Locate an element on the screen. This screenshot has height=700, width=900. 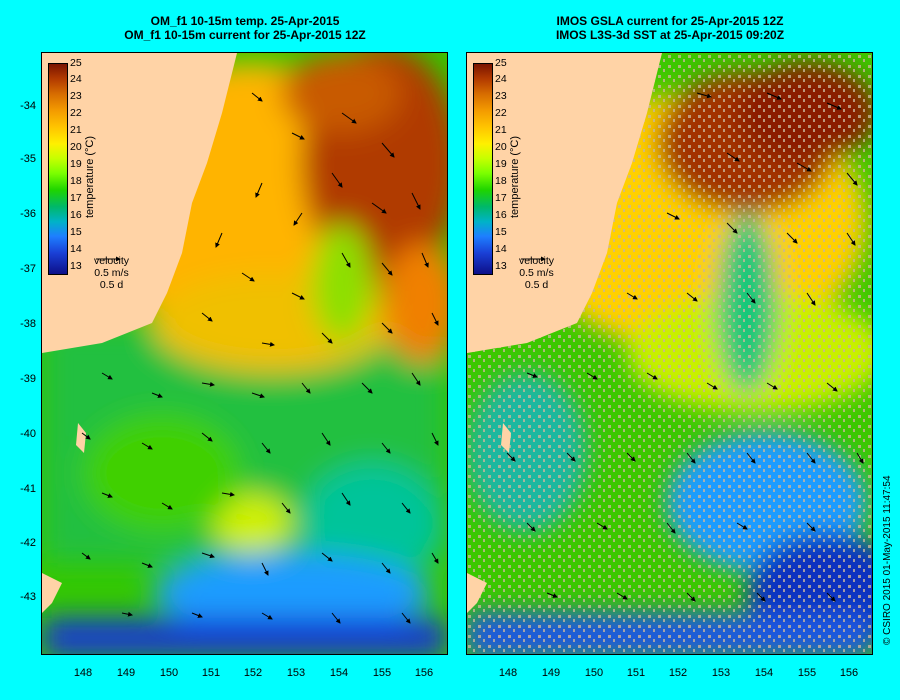
right-title-line1: IMOS GSLA current for 25-Apr-2015 12Z is located at coordinates (670, 21).